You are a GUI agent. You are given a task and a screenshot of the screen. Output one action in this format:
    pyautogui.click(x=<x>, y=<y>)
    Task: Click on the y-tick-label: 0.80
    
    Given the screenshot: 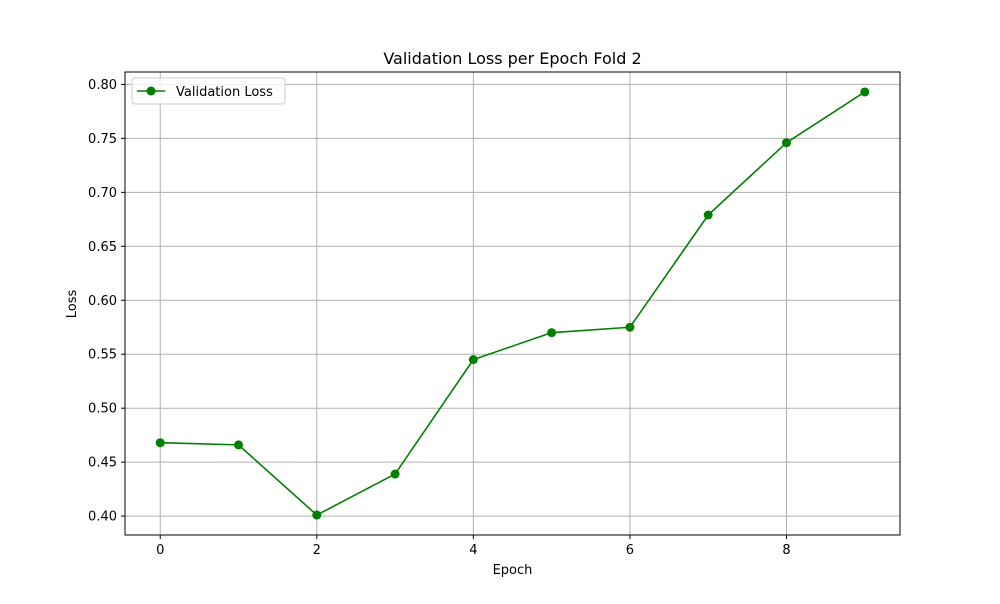 What is the action you would take?
    pyautogui.click(x=102, y=85)
    